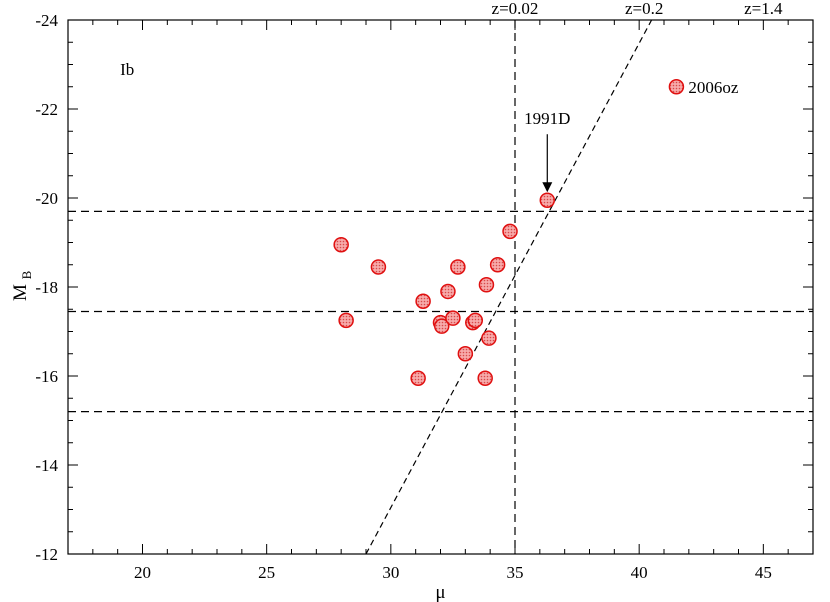 The width and height of the screenshot is (830, 602). I want to click on svg-text: M B, so click(22, 285).